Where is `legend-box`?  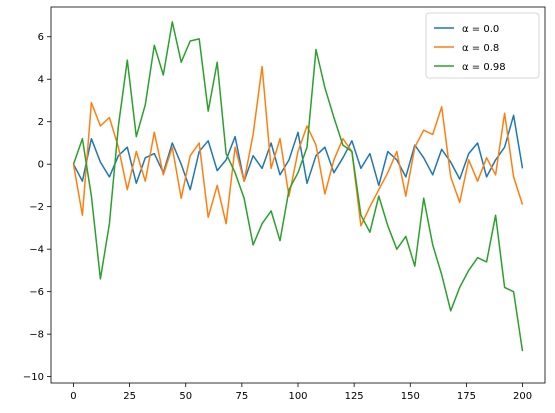 legend-box is located at coordinates (482, 45).